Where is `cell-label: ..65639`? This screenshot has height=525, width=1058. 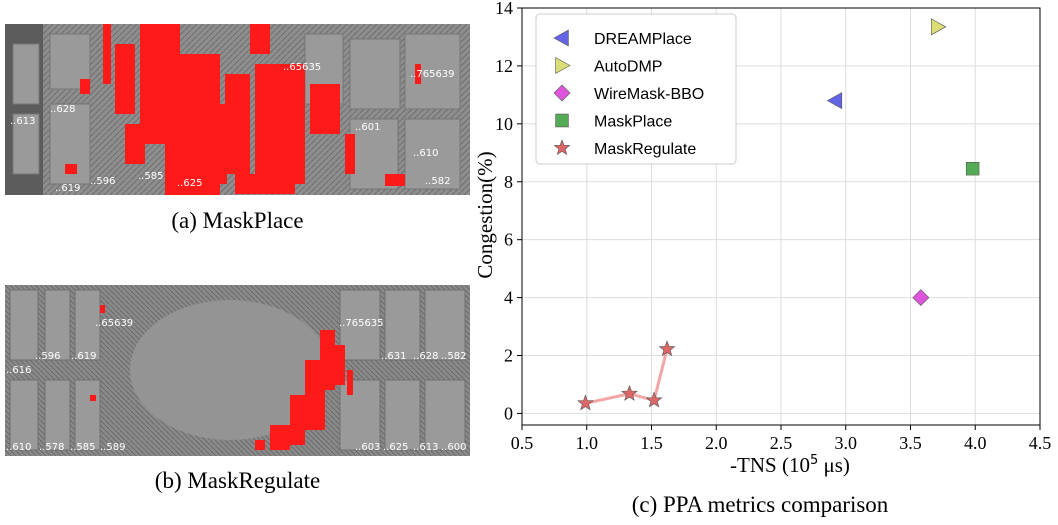 cell-label: ..65639 is located at coordinates (114, 323).